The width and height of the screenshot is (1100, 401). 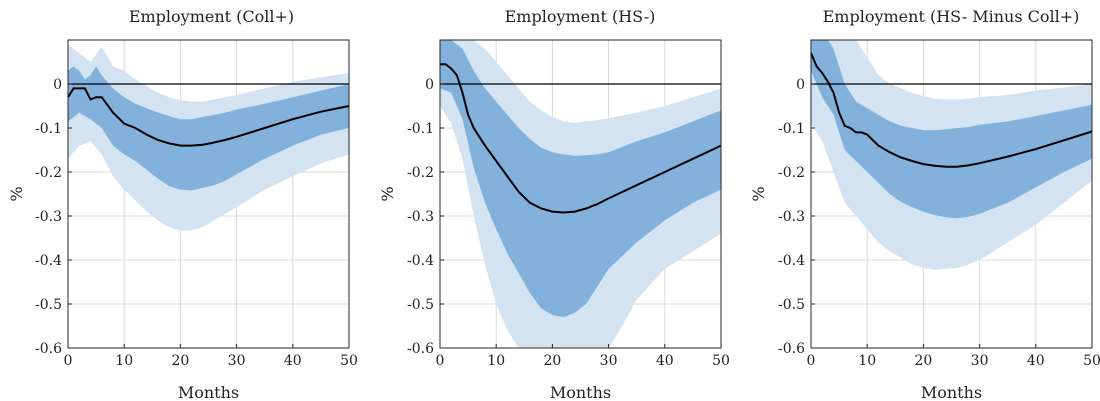 I want to click on chart-title: Employment (Coll+), so click(x=211, y=16).